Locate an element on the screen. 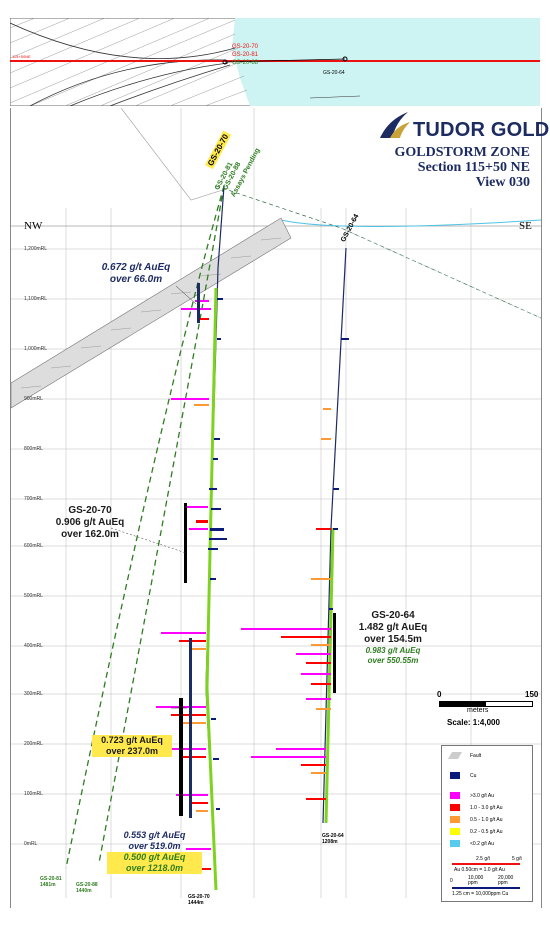 The image size is (550, 937). inset-hole-88: GS-20-88 is located at coordinates (245, 63).